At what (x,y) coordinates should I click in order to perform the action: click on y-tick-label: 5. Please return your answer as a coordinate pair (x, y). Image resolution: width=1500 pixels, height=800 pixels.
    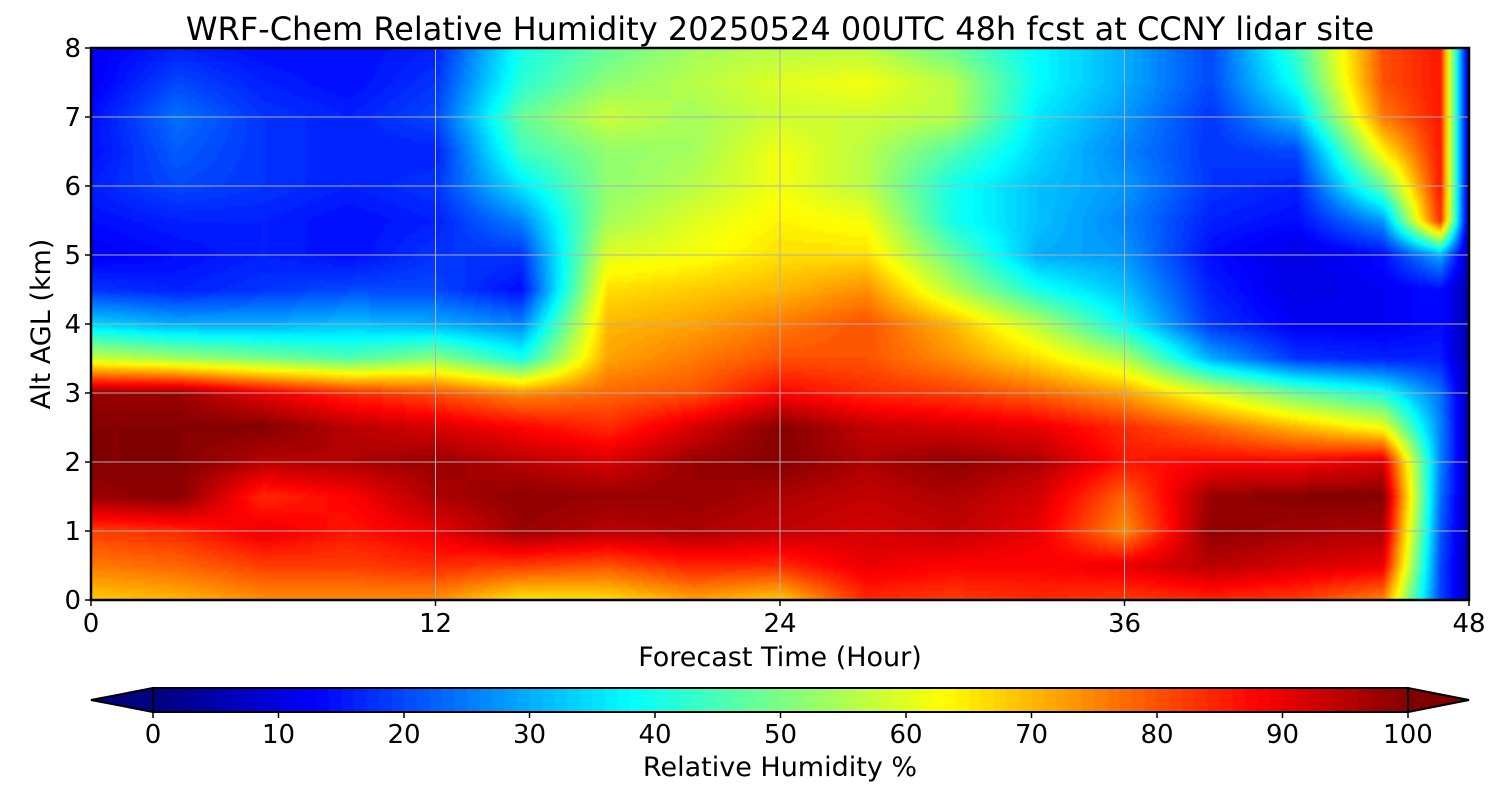
    Looking at the image, I should click on (72, 256).